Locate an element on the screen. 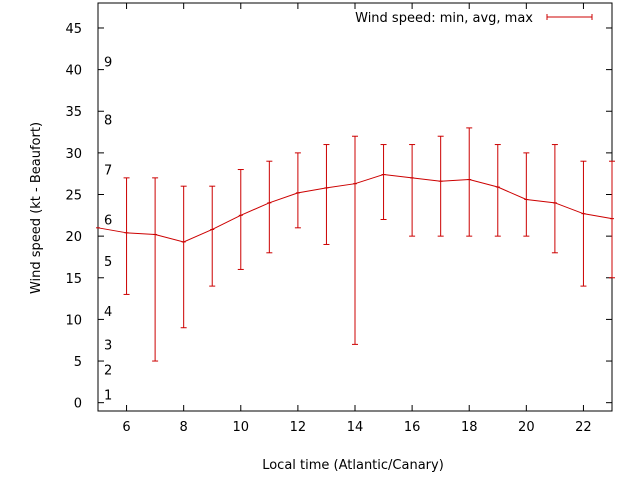 This screenshot has width=640, height=480. x-tick-label: 22 is located at coordinates (583, 427).